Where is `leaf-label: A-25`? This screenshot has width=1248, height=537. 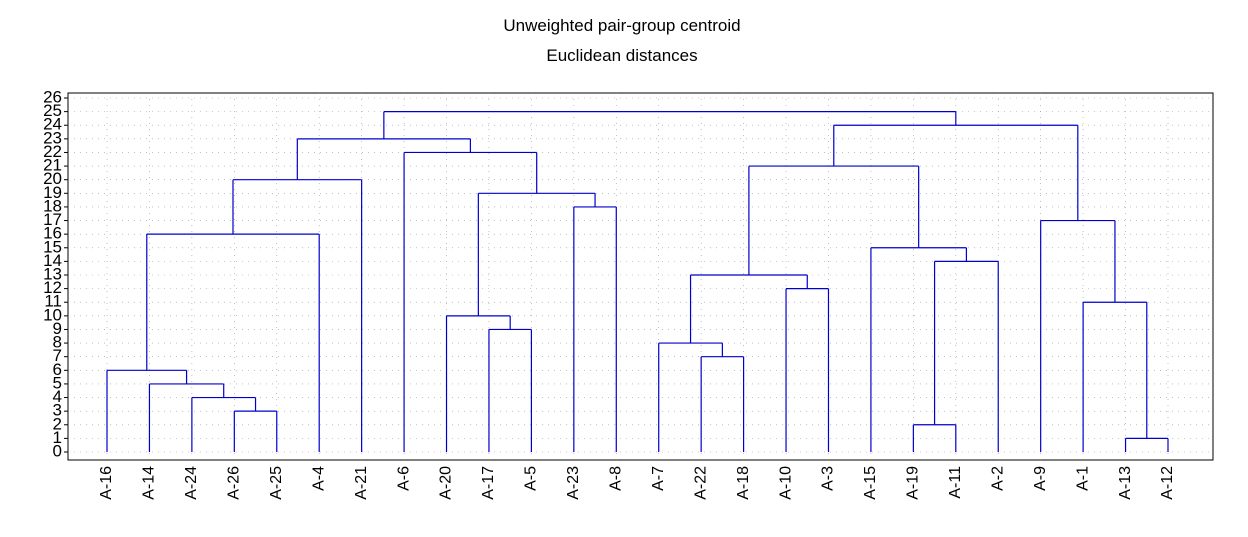
leaf-label: A-25 is located at coordinates (276, 483).